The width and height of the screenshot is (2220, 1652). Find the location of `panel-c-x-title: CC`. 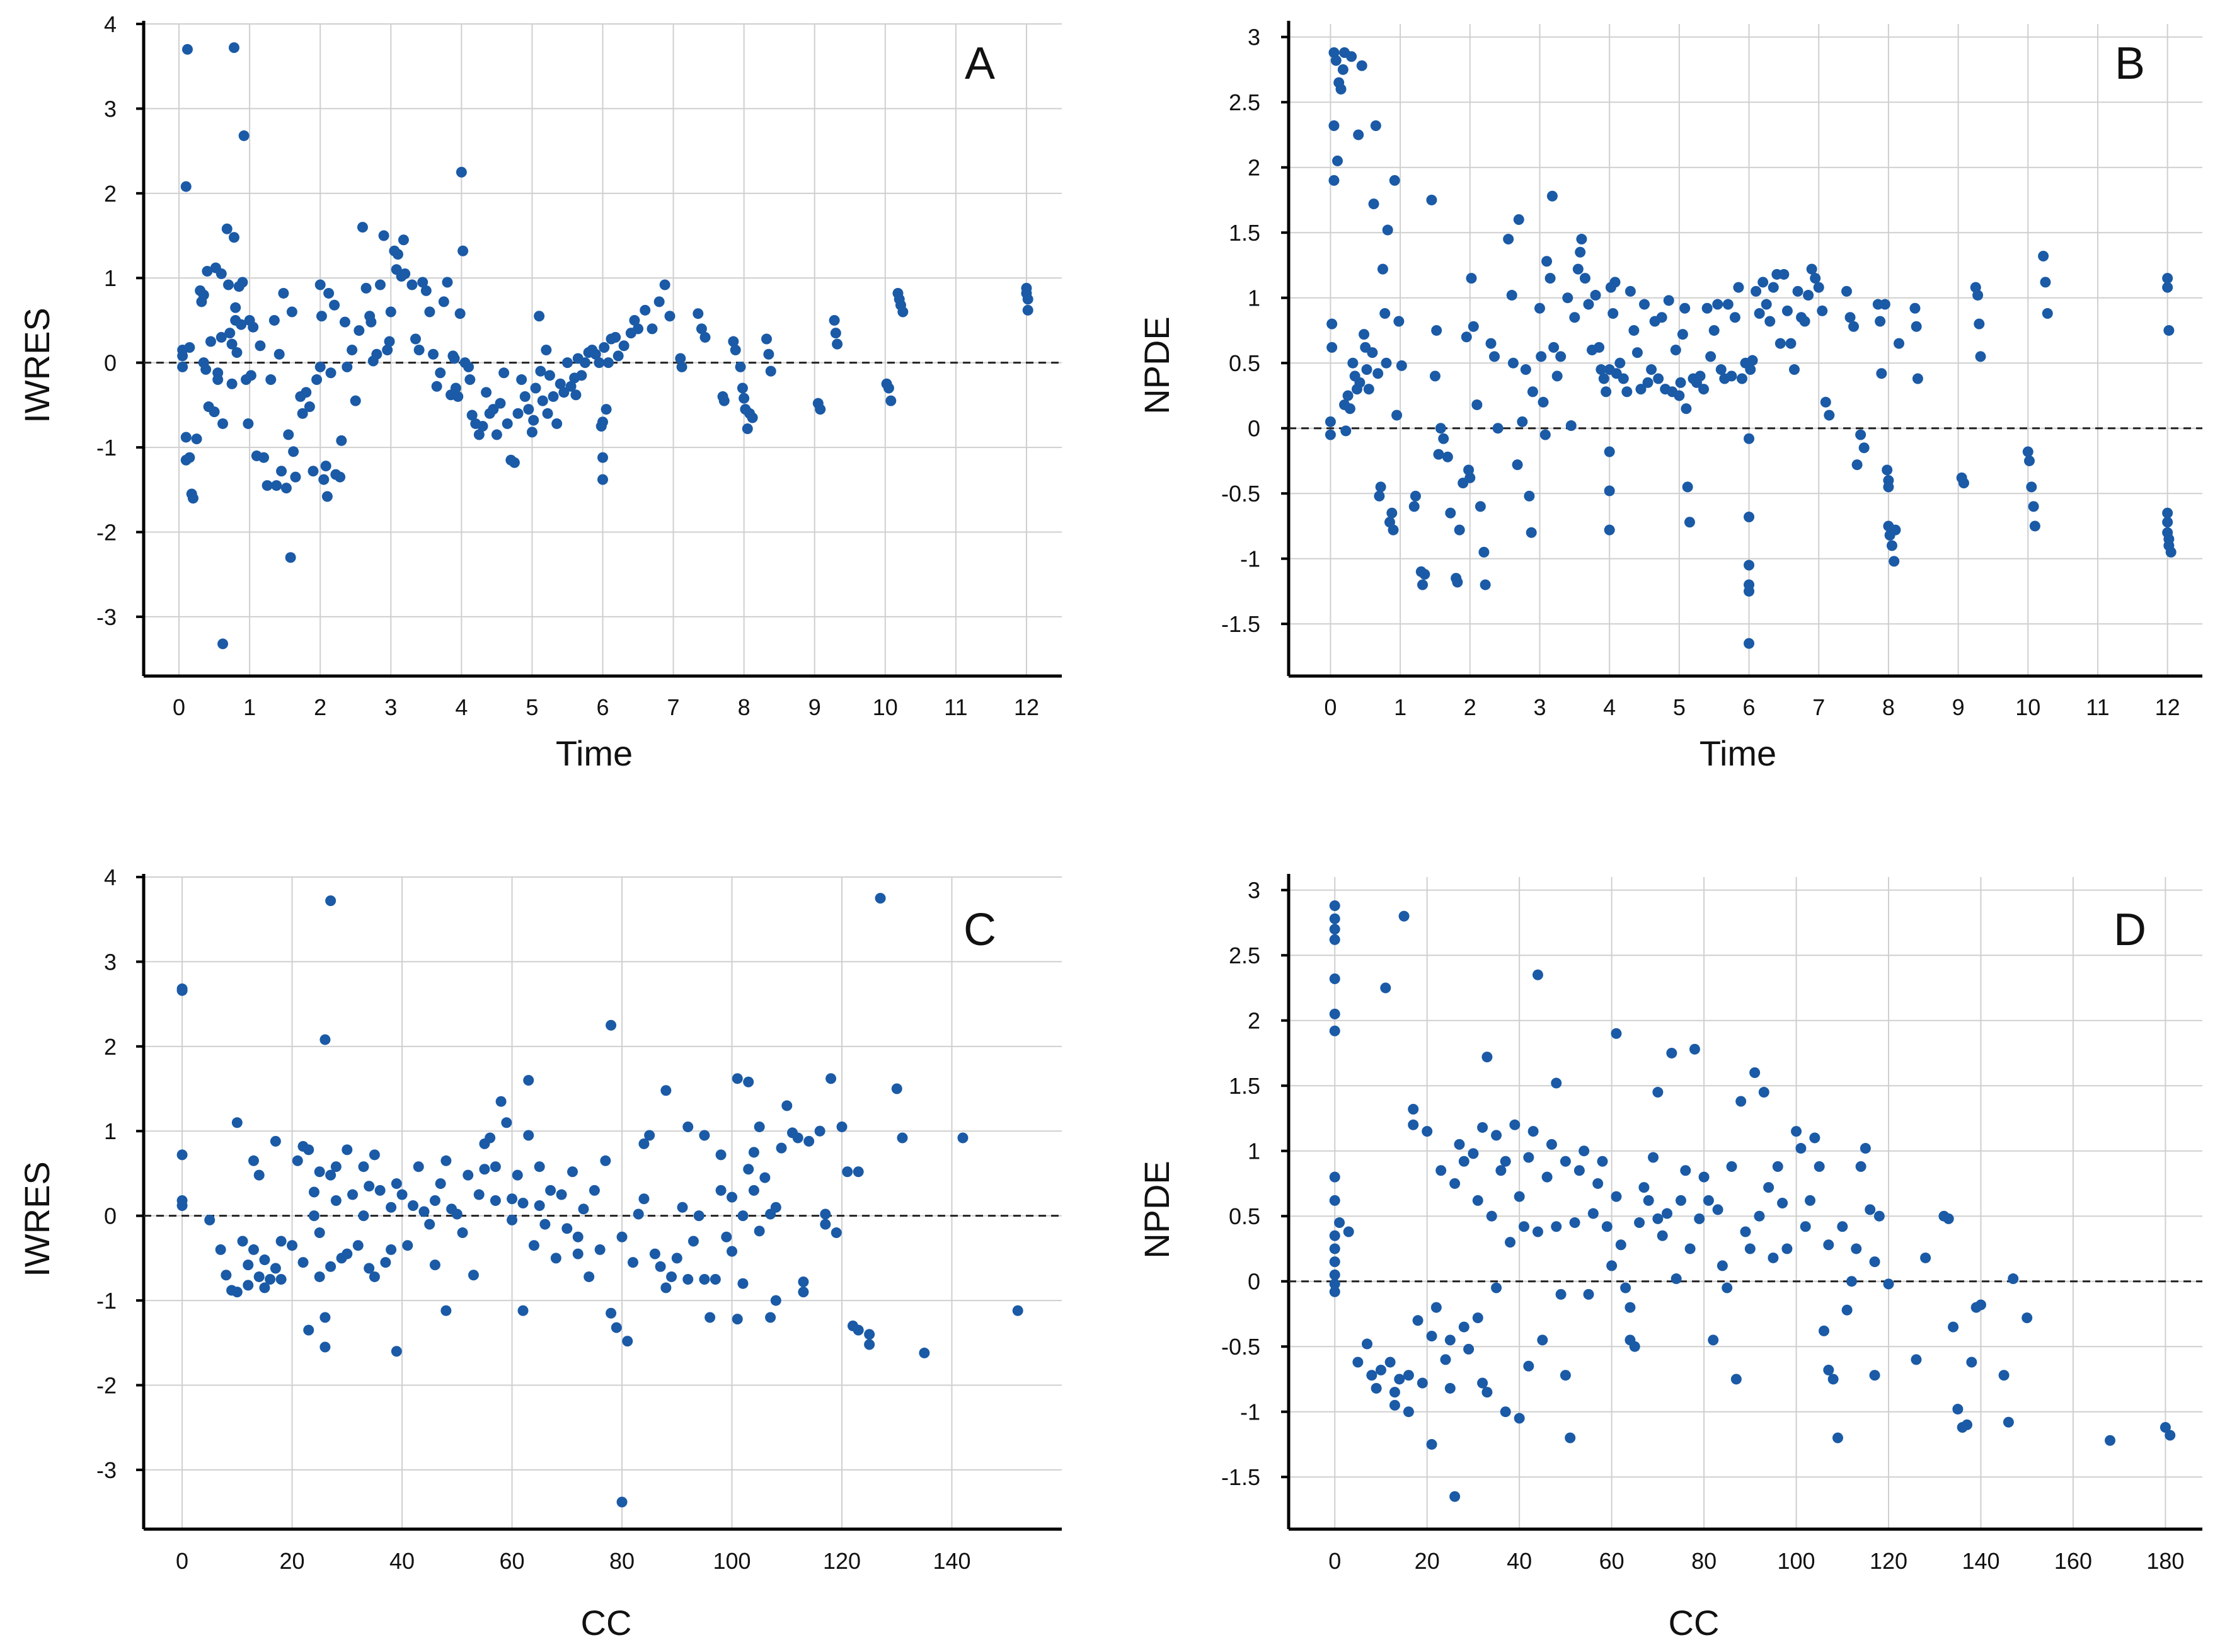

panel-c-x-title: CC is located at coordinates (606, 1623).